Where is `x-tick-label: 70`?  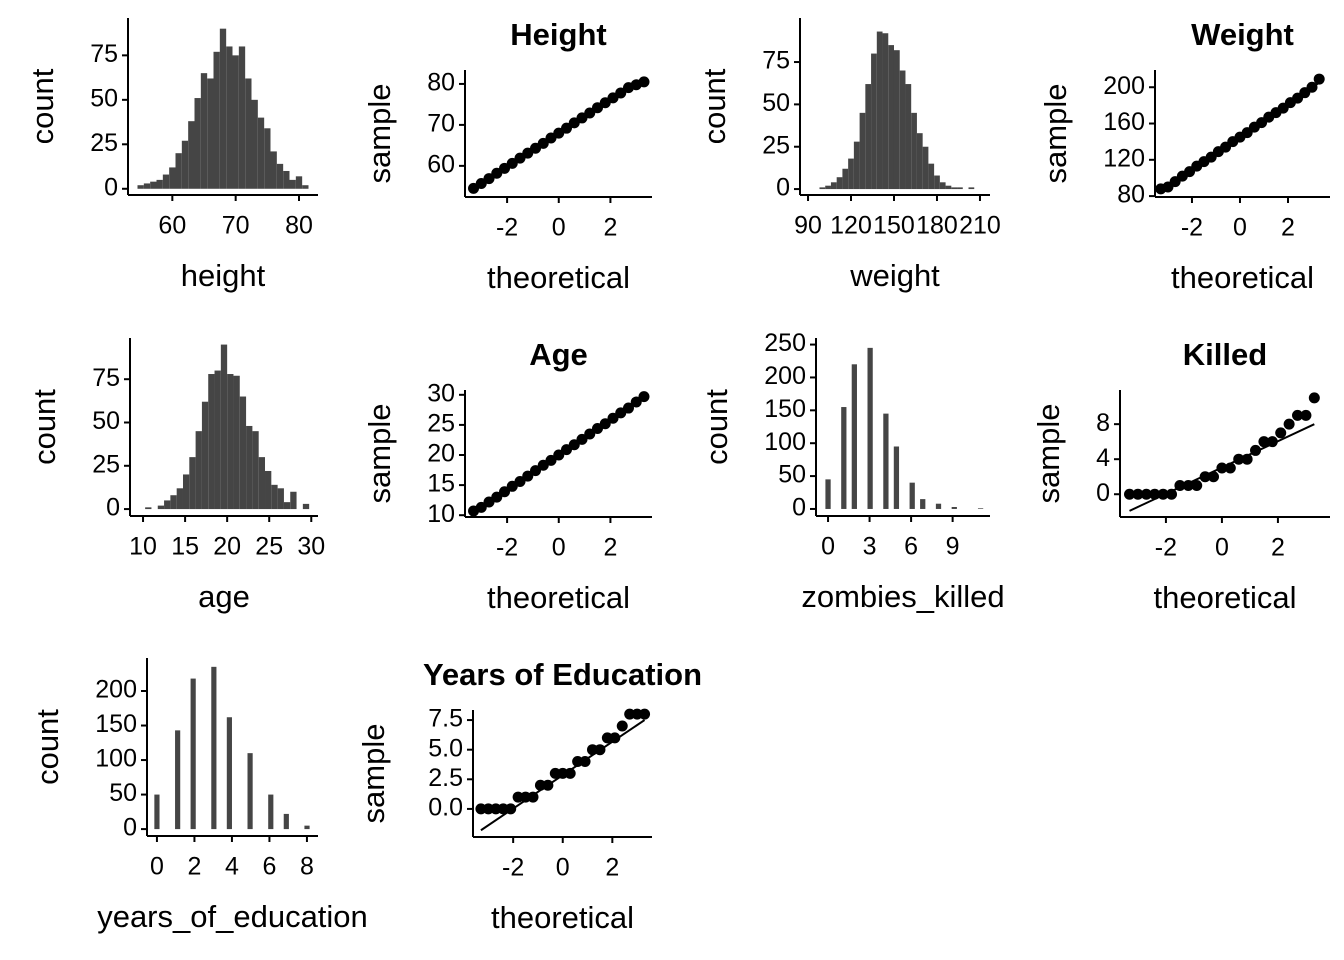
x-tick-label: 70 is located at coordinates (236, 226).